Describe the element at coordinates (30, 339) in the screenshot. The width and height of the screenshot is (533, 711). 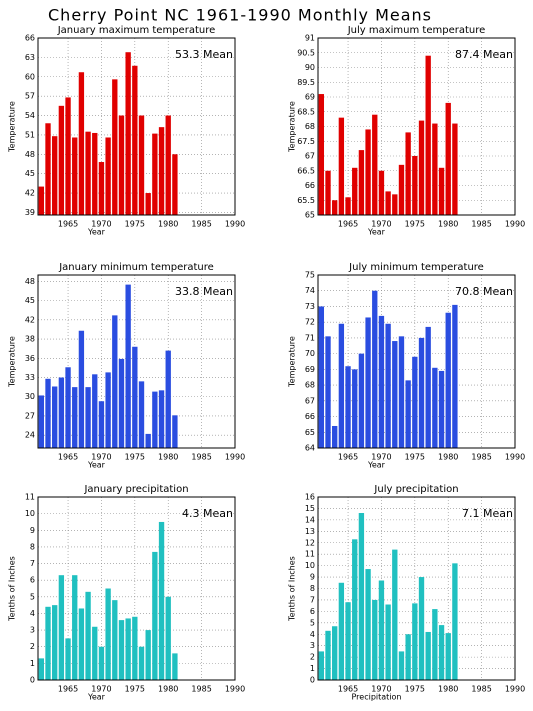
I see `y-tick-label: 38` at that location.